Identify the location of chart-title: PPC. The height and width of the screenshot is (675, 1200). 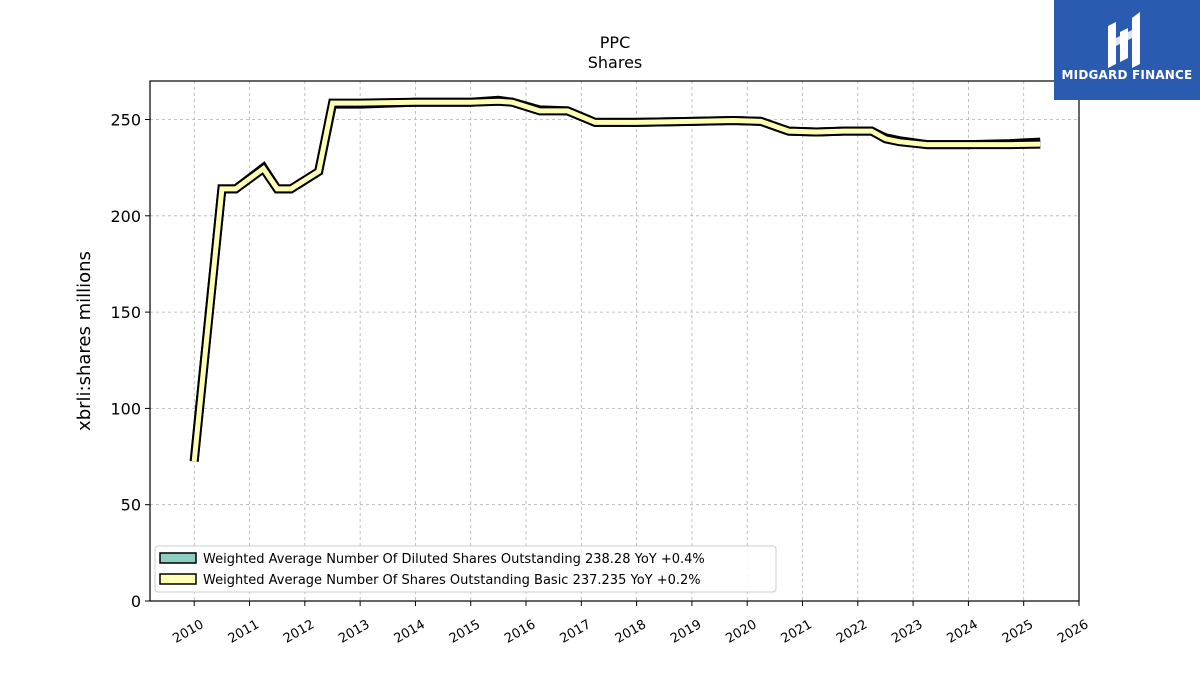
(615, 42).